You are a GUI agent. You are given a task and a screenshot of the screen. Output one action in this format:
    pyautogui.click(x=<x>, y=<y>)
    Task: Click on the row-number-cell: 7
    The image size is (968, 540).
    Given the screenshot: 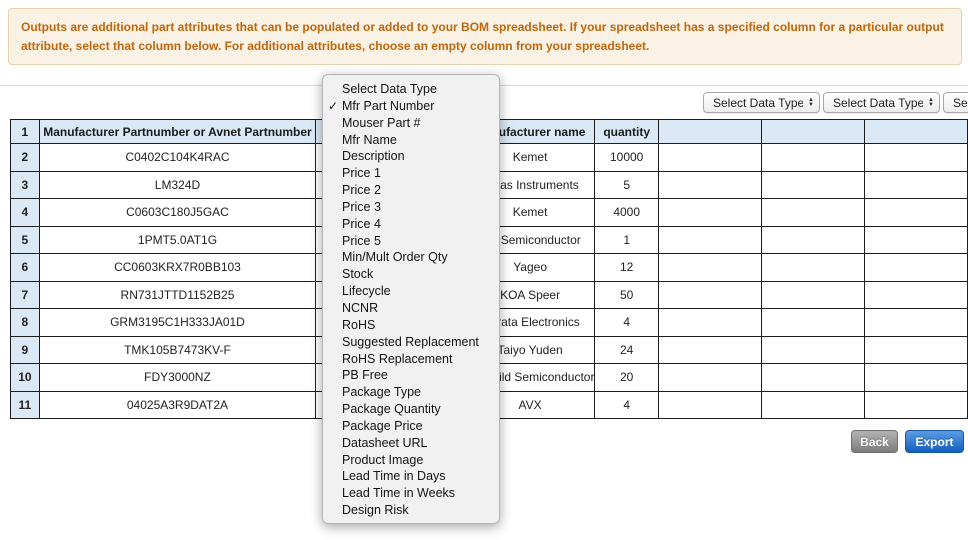 What is the action you would take?
    pyautogui.click(x=25, y=294)
    